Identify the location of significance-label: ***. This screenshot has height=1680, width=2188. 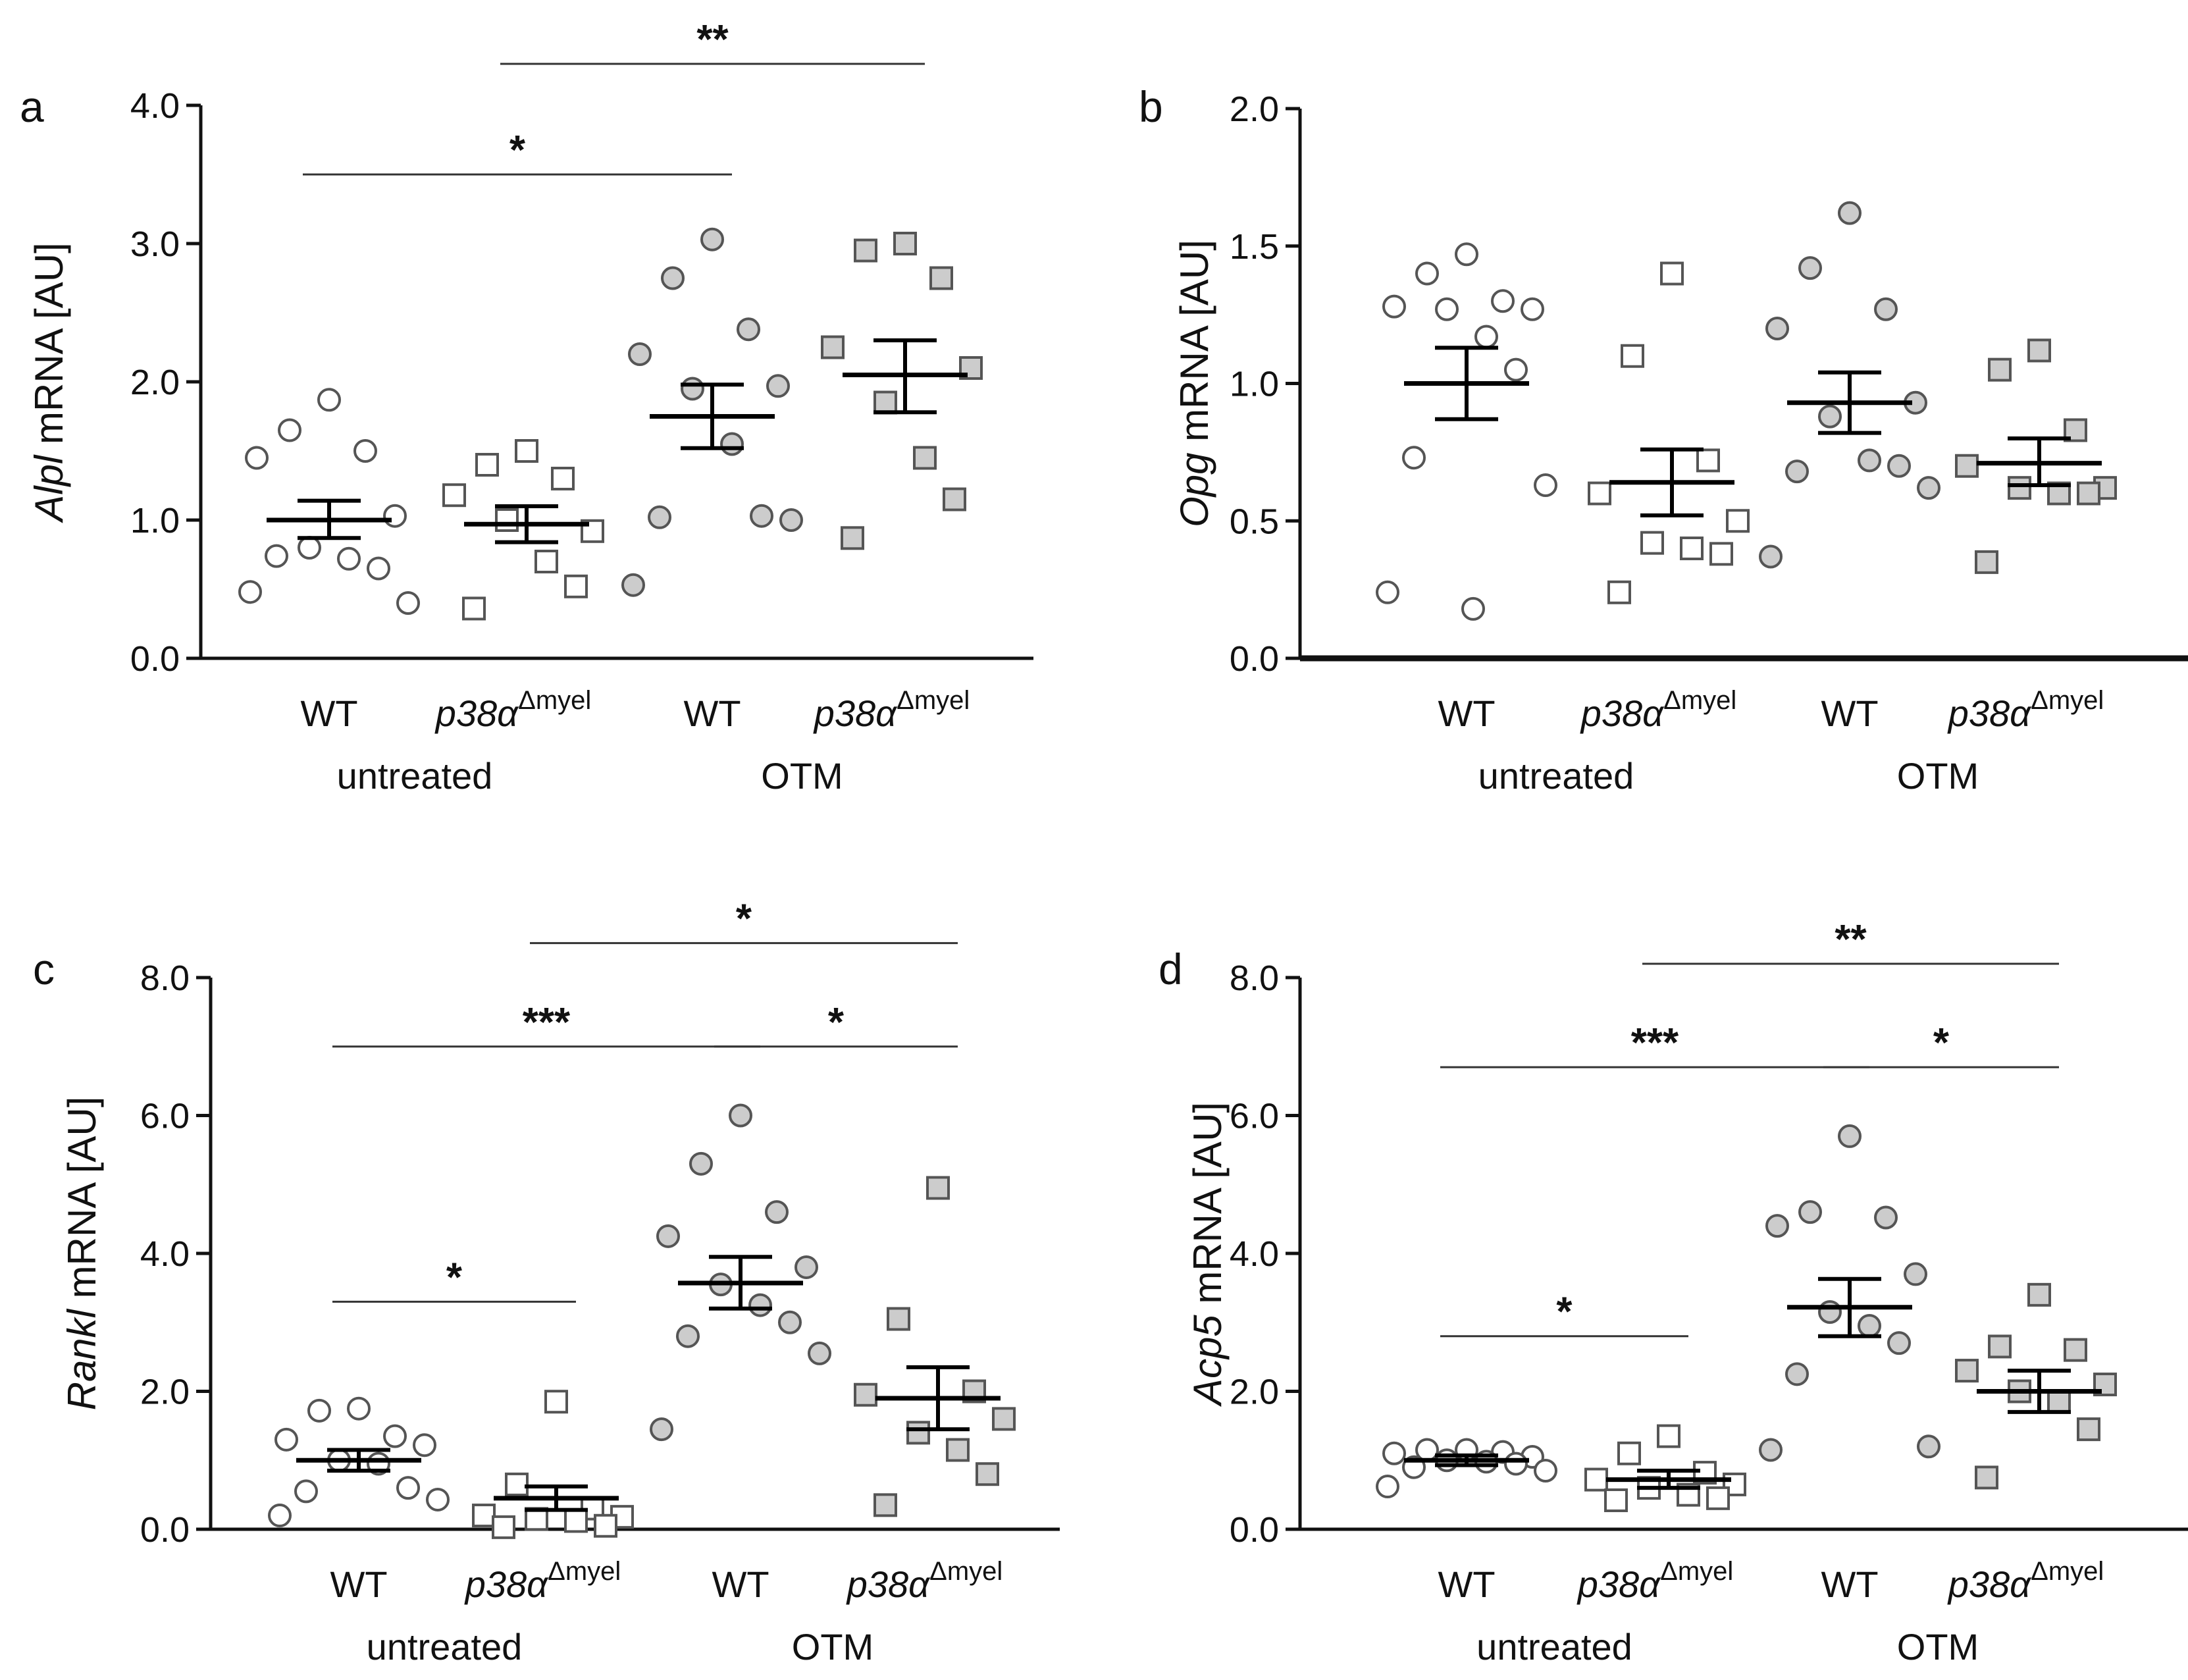
(547, 1022).